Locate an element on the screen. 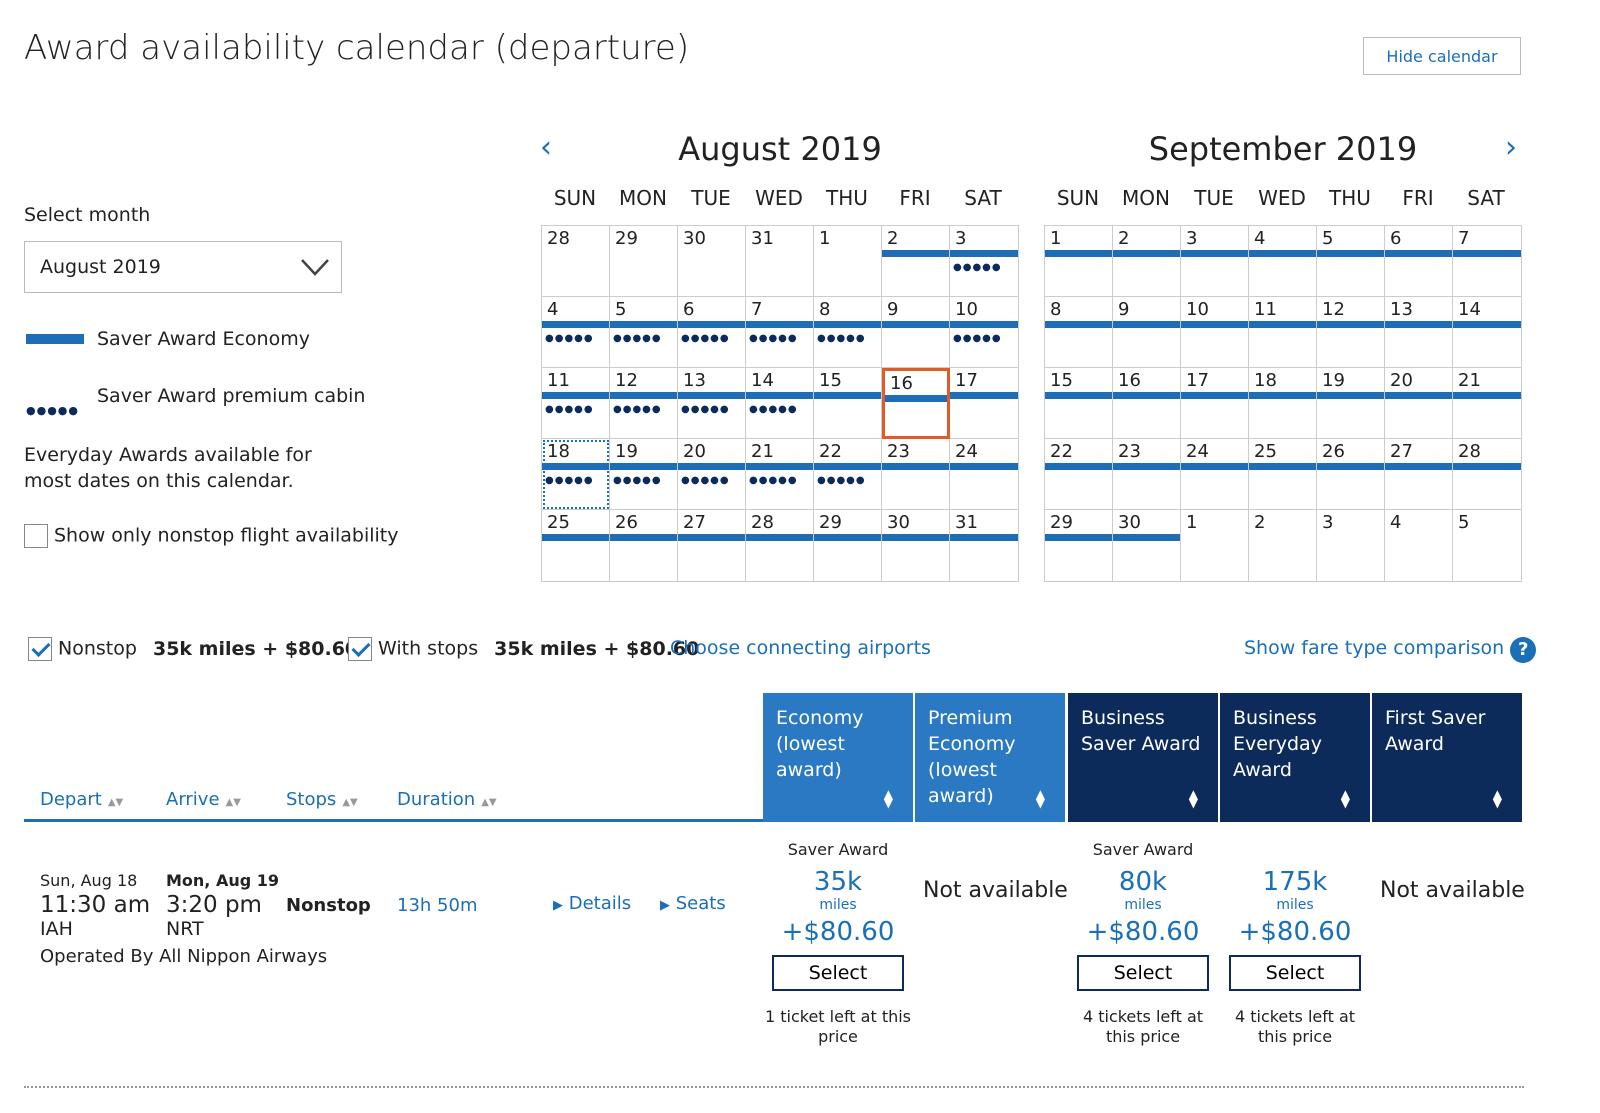 The image size is (1600, 1113). hide-calendar-button: Hide calendar is located at coordinates (1442, 56).